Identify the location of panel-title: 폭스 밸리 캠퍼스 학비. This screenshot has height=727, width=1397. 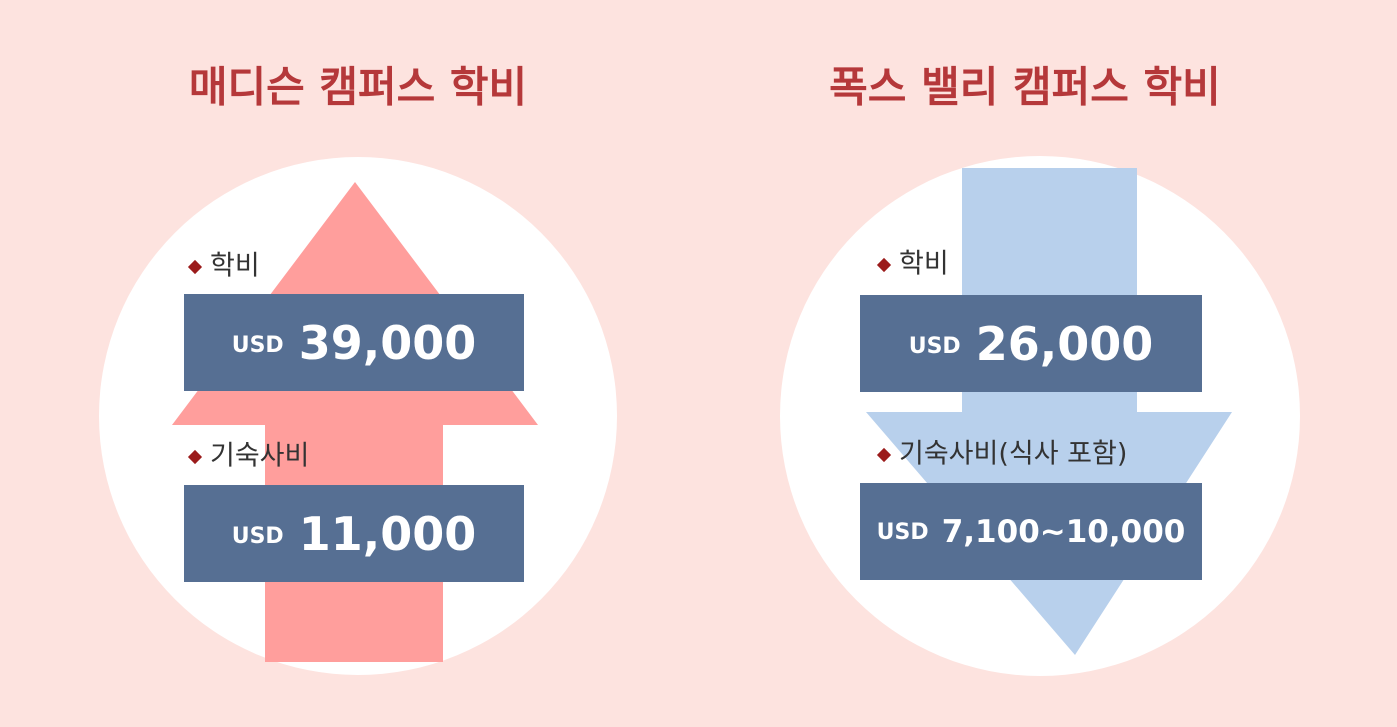
(1025, 87).